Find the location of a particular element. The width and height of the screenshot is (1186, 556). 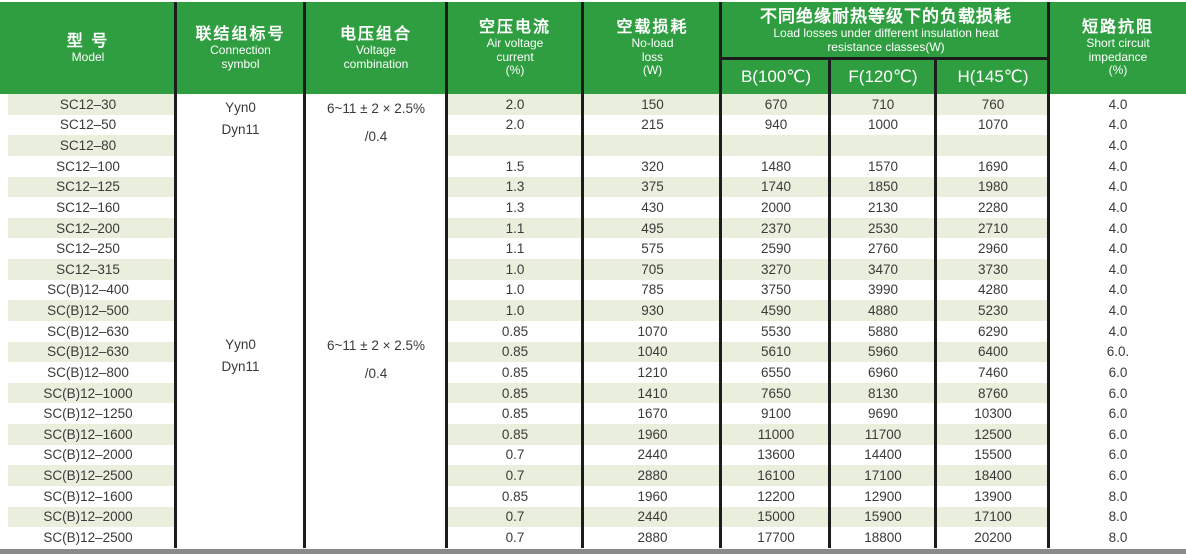

cell-no-load-loss: 705 is located at coordinates (652, 269).